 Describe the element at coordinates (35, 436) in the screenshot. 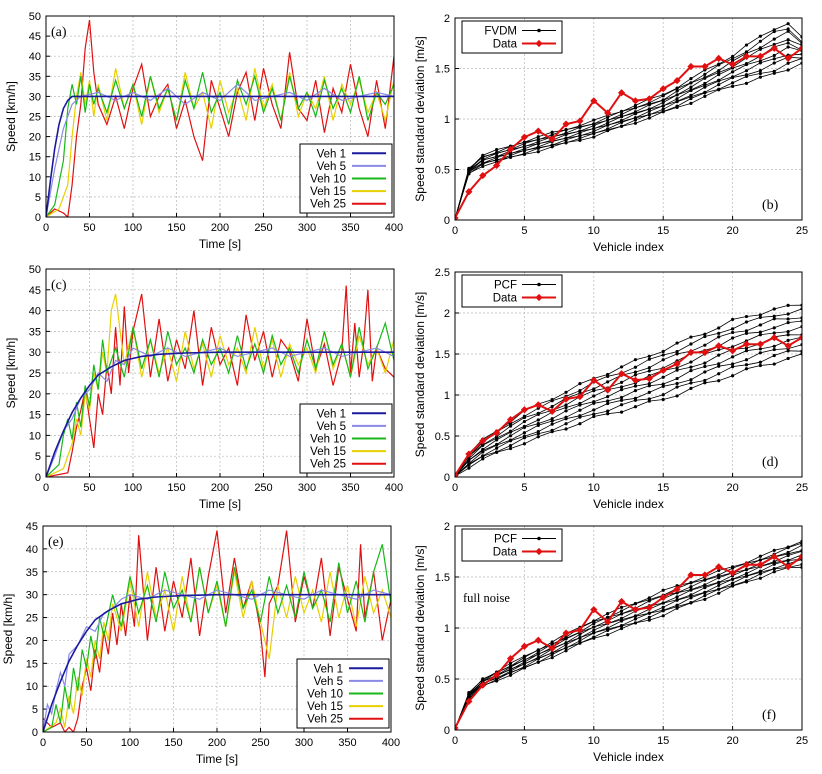

I see `y-tick-label: 10` at that location.